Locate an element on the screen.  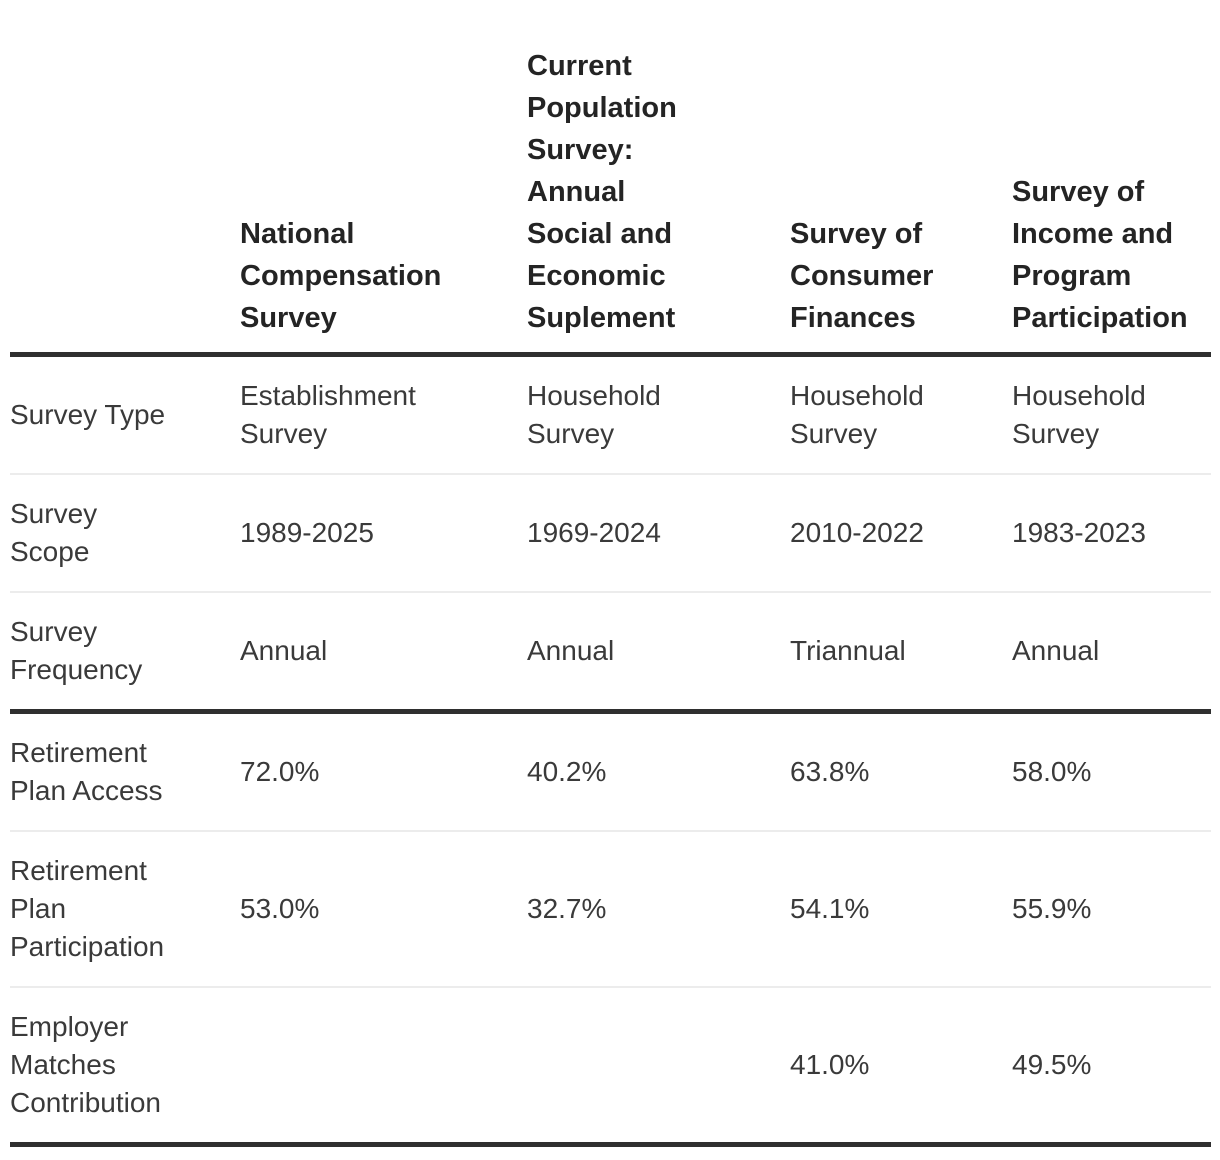
table-cell: 58.0% is located at coordinates (1111, 771).